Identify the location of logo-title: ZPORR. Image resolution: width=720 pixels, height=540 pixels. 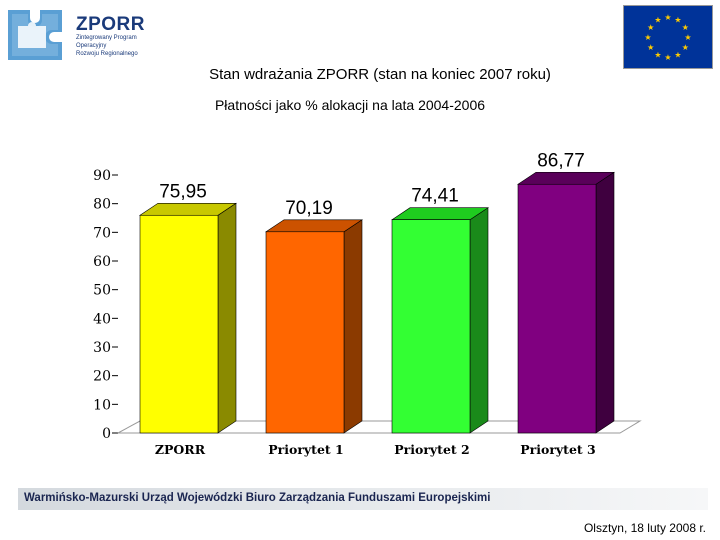
(110, 24).